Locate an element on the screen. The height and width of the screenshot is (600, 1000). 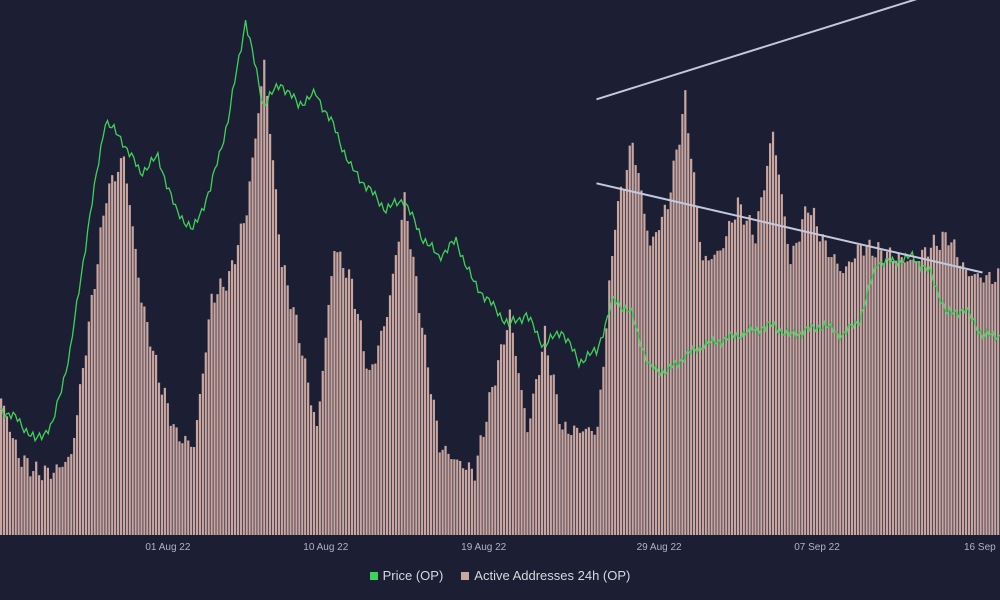
legend-item-active-addresses: Active Addresses 24h (OP) is located at coordinates (545, 575).